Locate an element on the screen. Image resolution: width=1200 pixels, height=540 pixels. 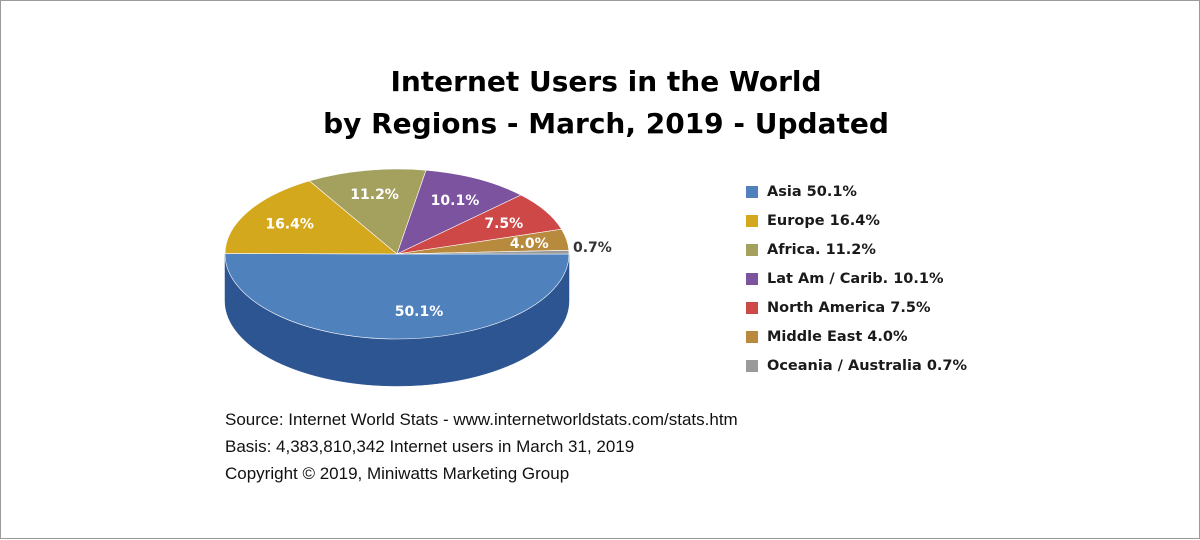
pie-slice-lat-am-carib is located at coordinates (459, 212).